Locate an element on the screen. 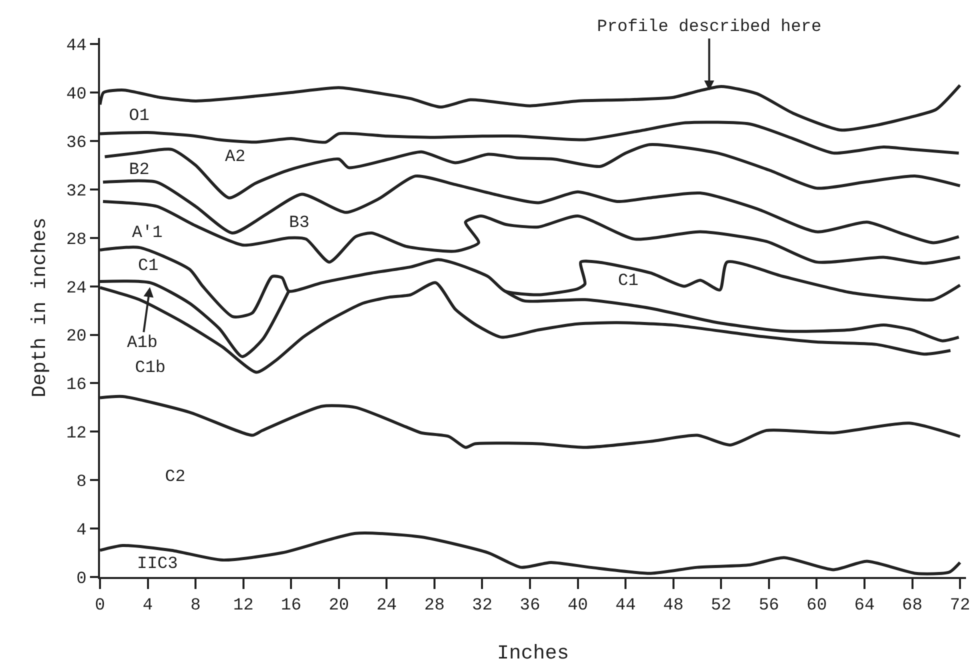 This screenshot has height=671, width=977. y-axis-title: Depth in inches is located at coordinates (40, 307).